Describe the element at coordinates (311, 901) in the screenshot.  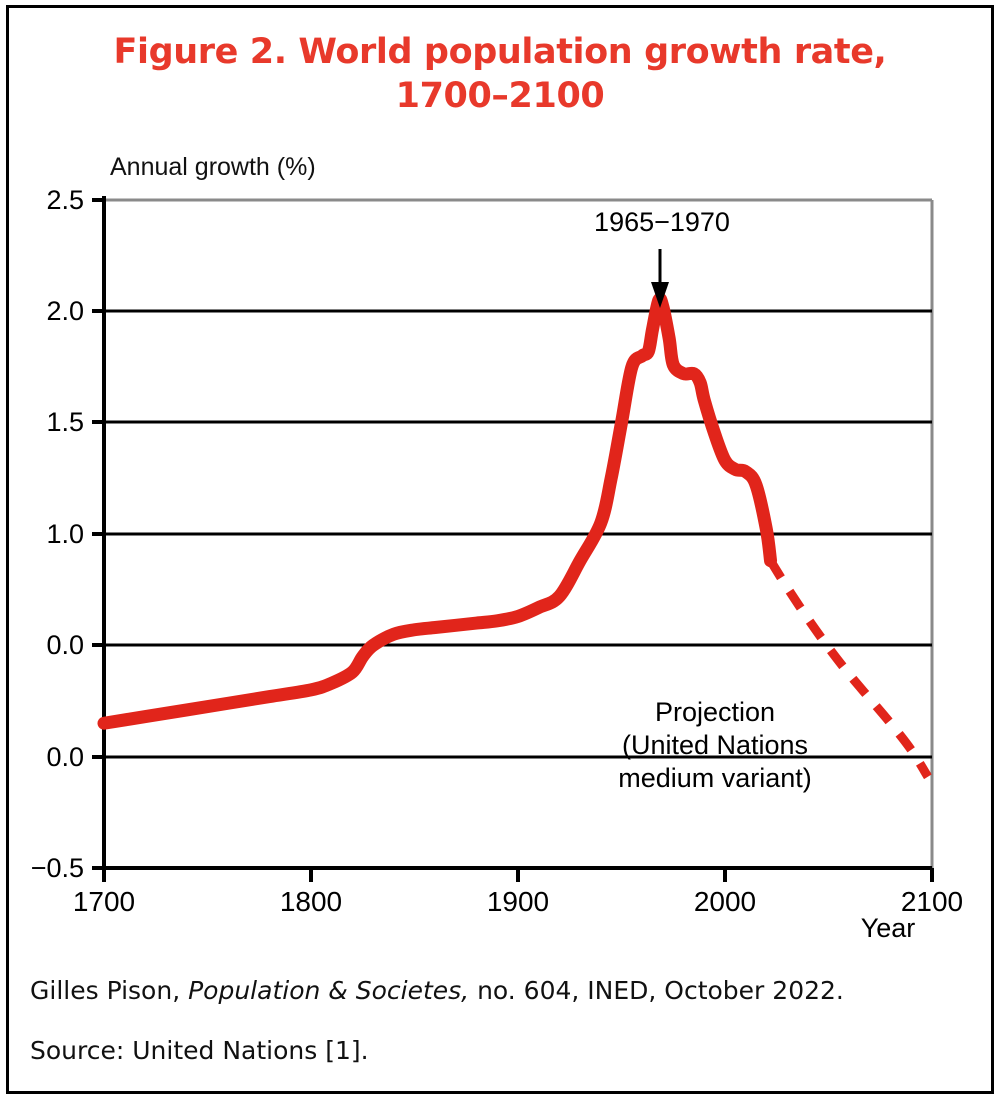
I see `x-tick-label-1: 1800` at that location.